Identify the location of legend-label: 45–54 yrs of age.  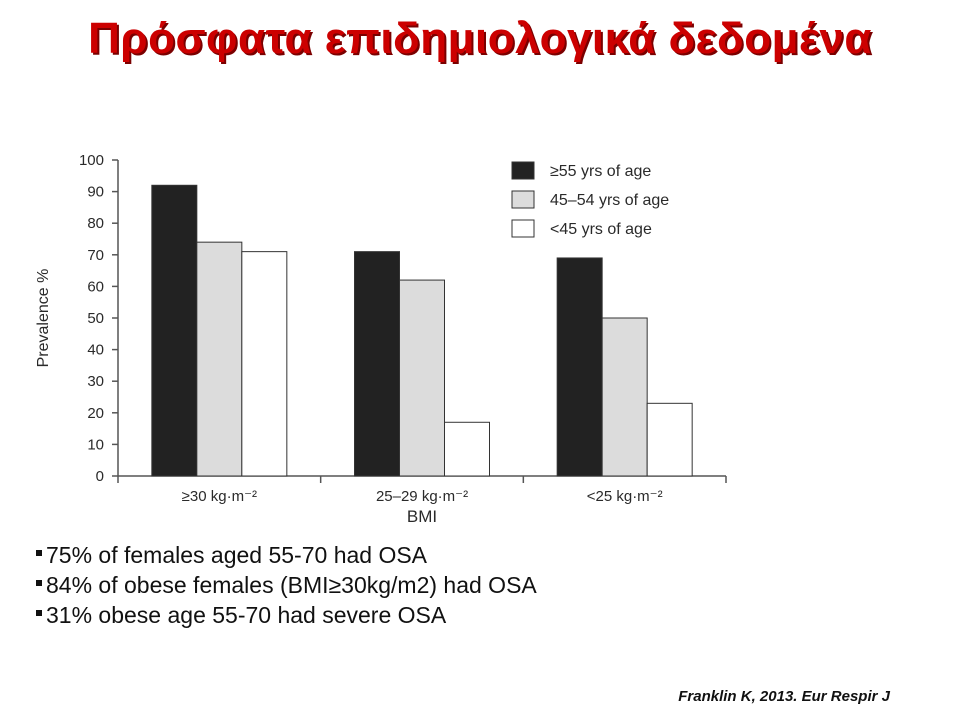
(609, 200).